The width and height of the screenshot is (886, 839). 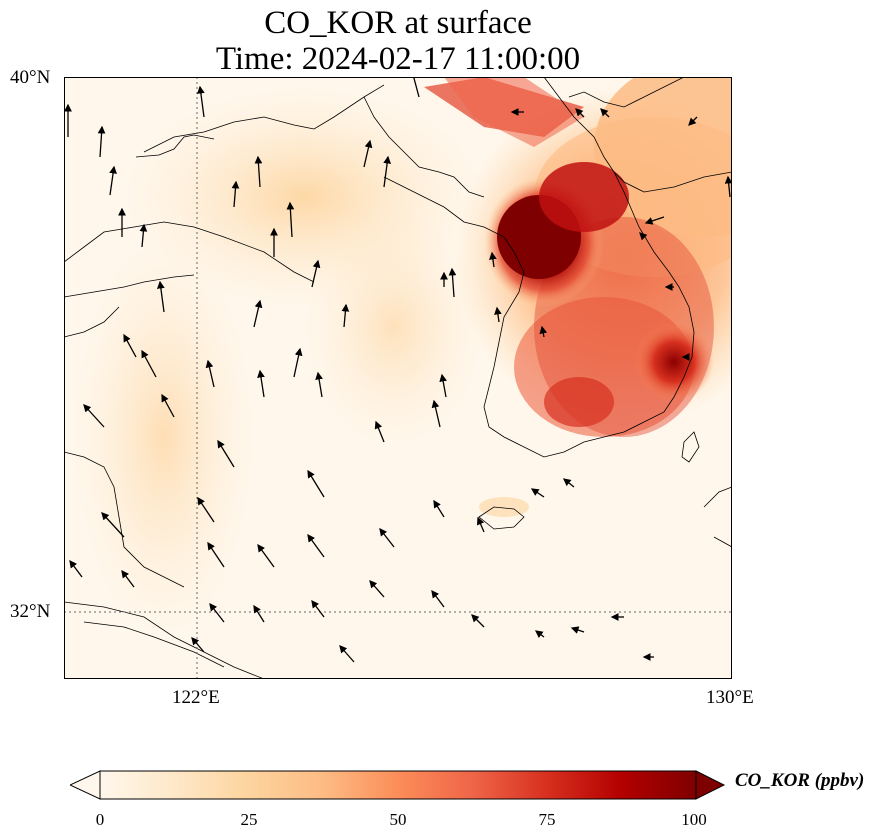 What do you see at coordinates (100, 819) in the screenshot?
I see `colorbar-tick-0: 0` at bounding box center [100, 819].